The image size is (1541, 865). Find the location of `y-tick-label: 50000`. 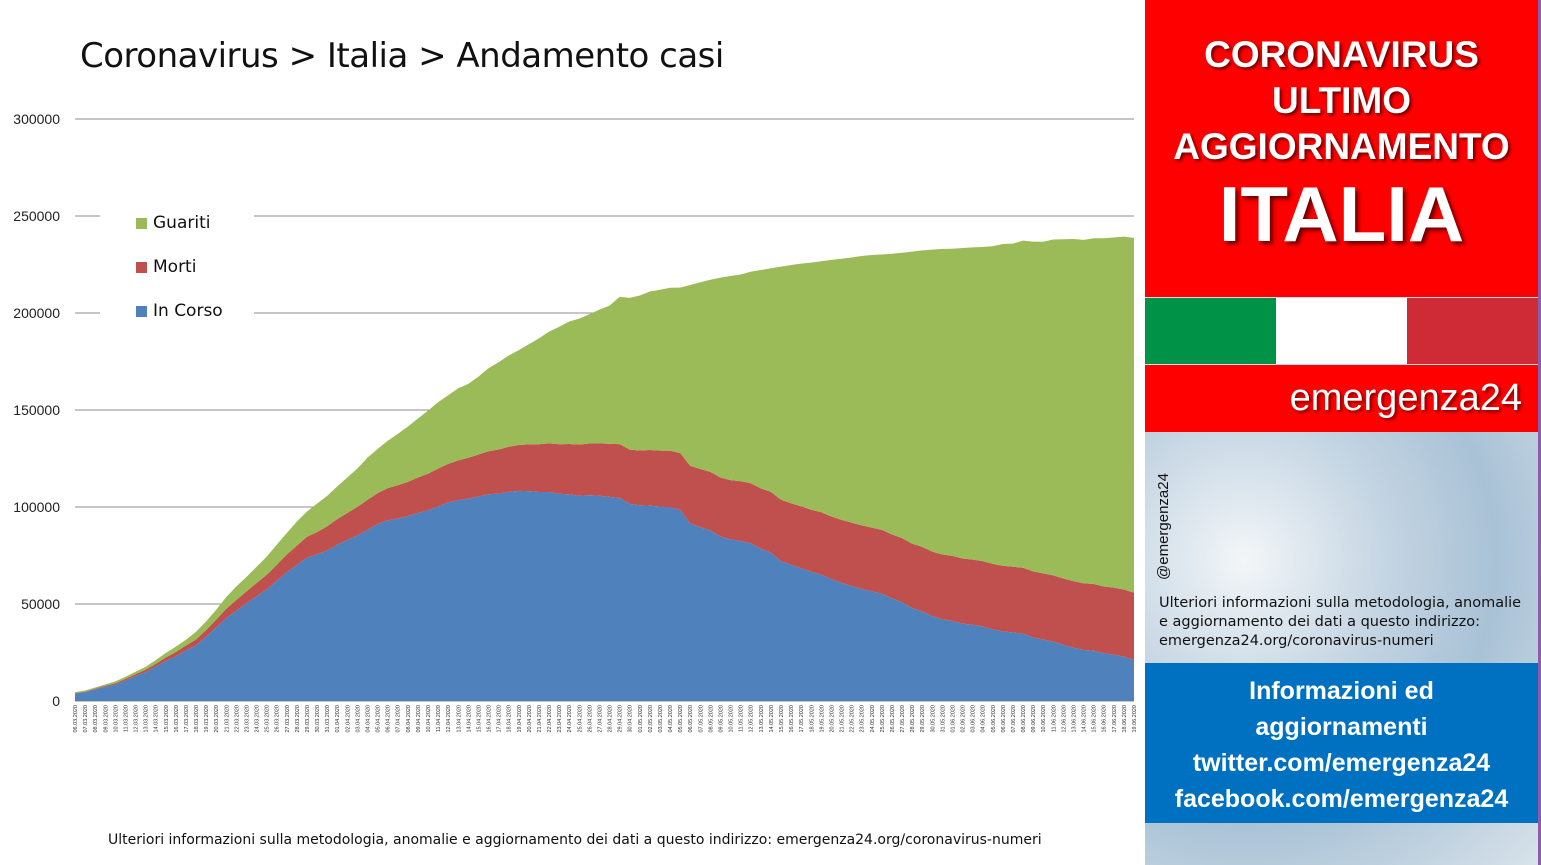

y-tick-label: 50000 is located at coordinates (40, 604).